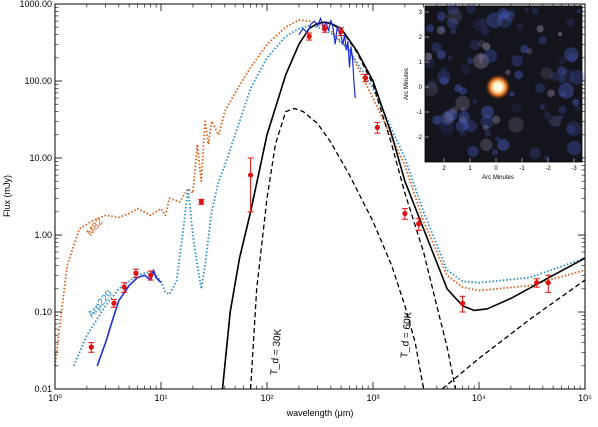 This screenshot has width=598, height=427. I want to click on x-tick-label: 10¹, so click(160, 398).